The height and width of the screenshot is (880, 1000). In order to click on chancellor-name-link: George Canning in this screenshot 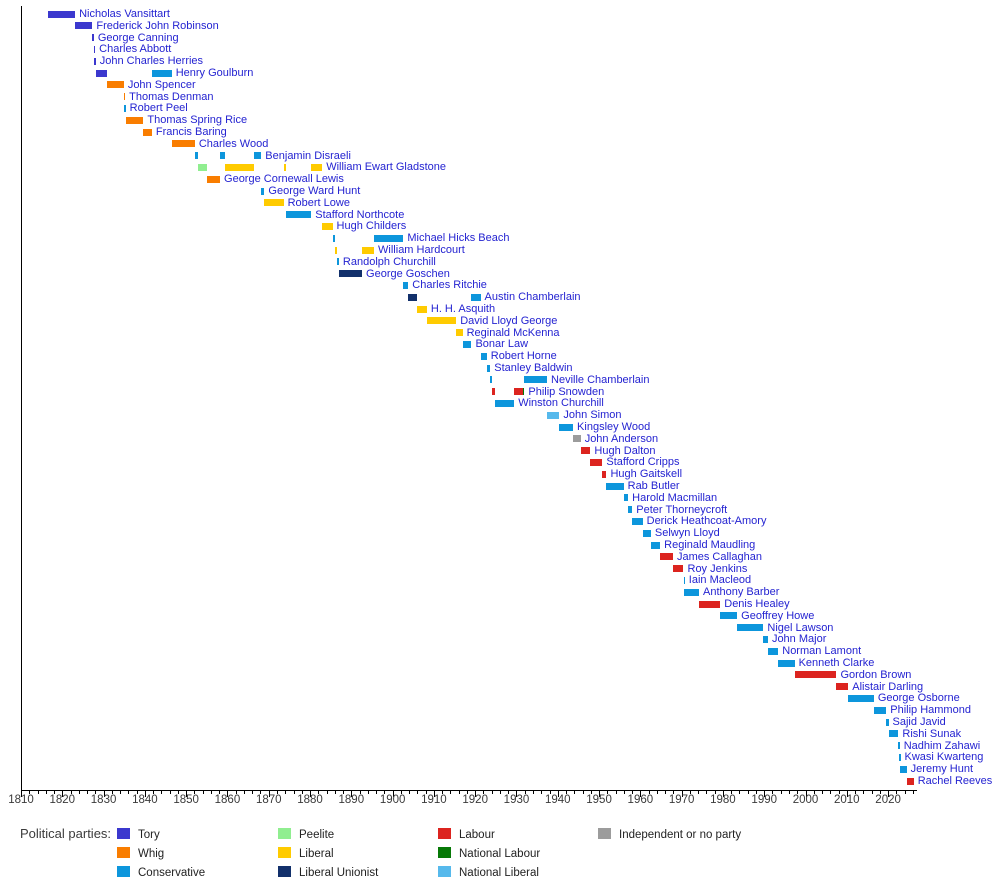, I will do `click(138, 37)`.